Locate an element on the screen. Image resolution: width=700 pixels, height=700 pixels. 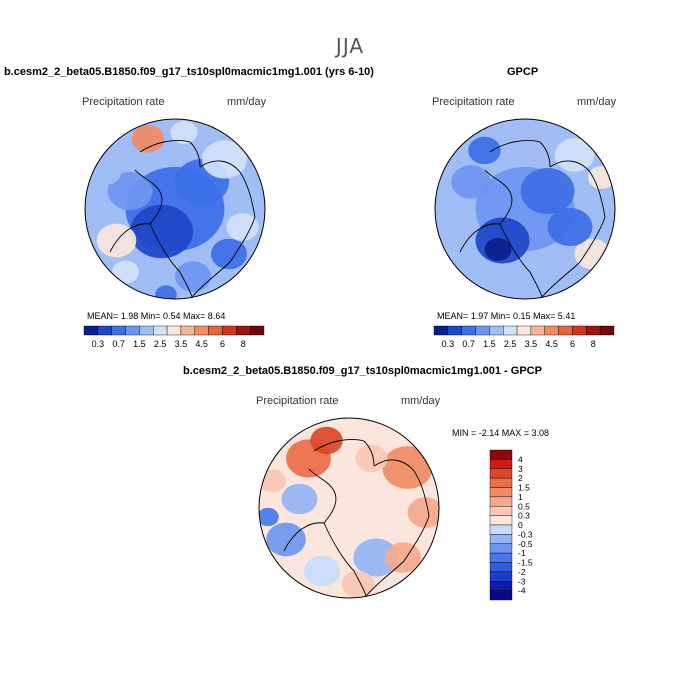
panel-2-map is located at coordinates (525, 209).